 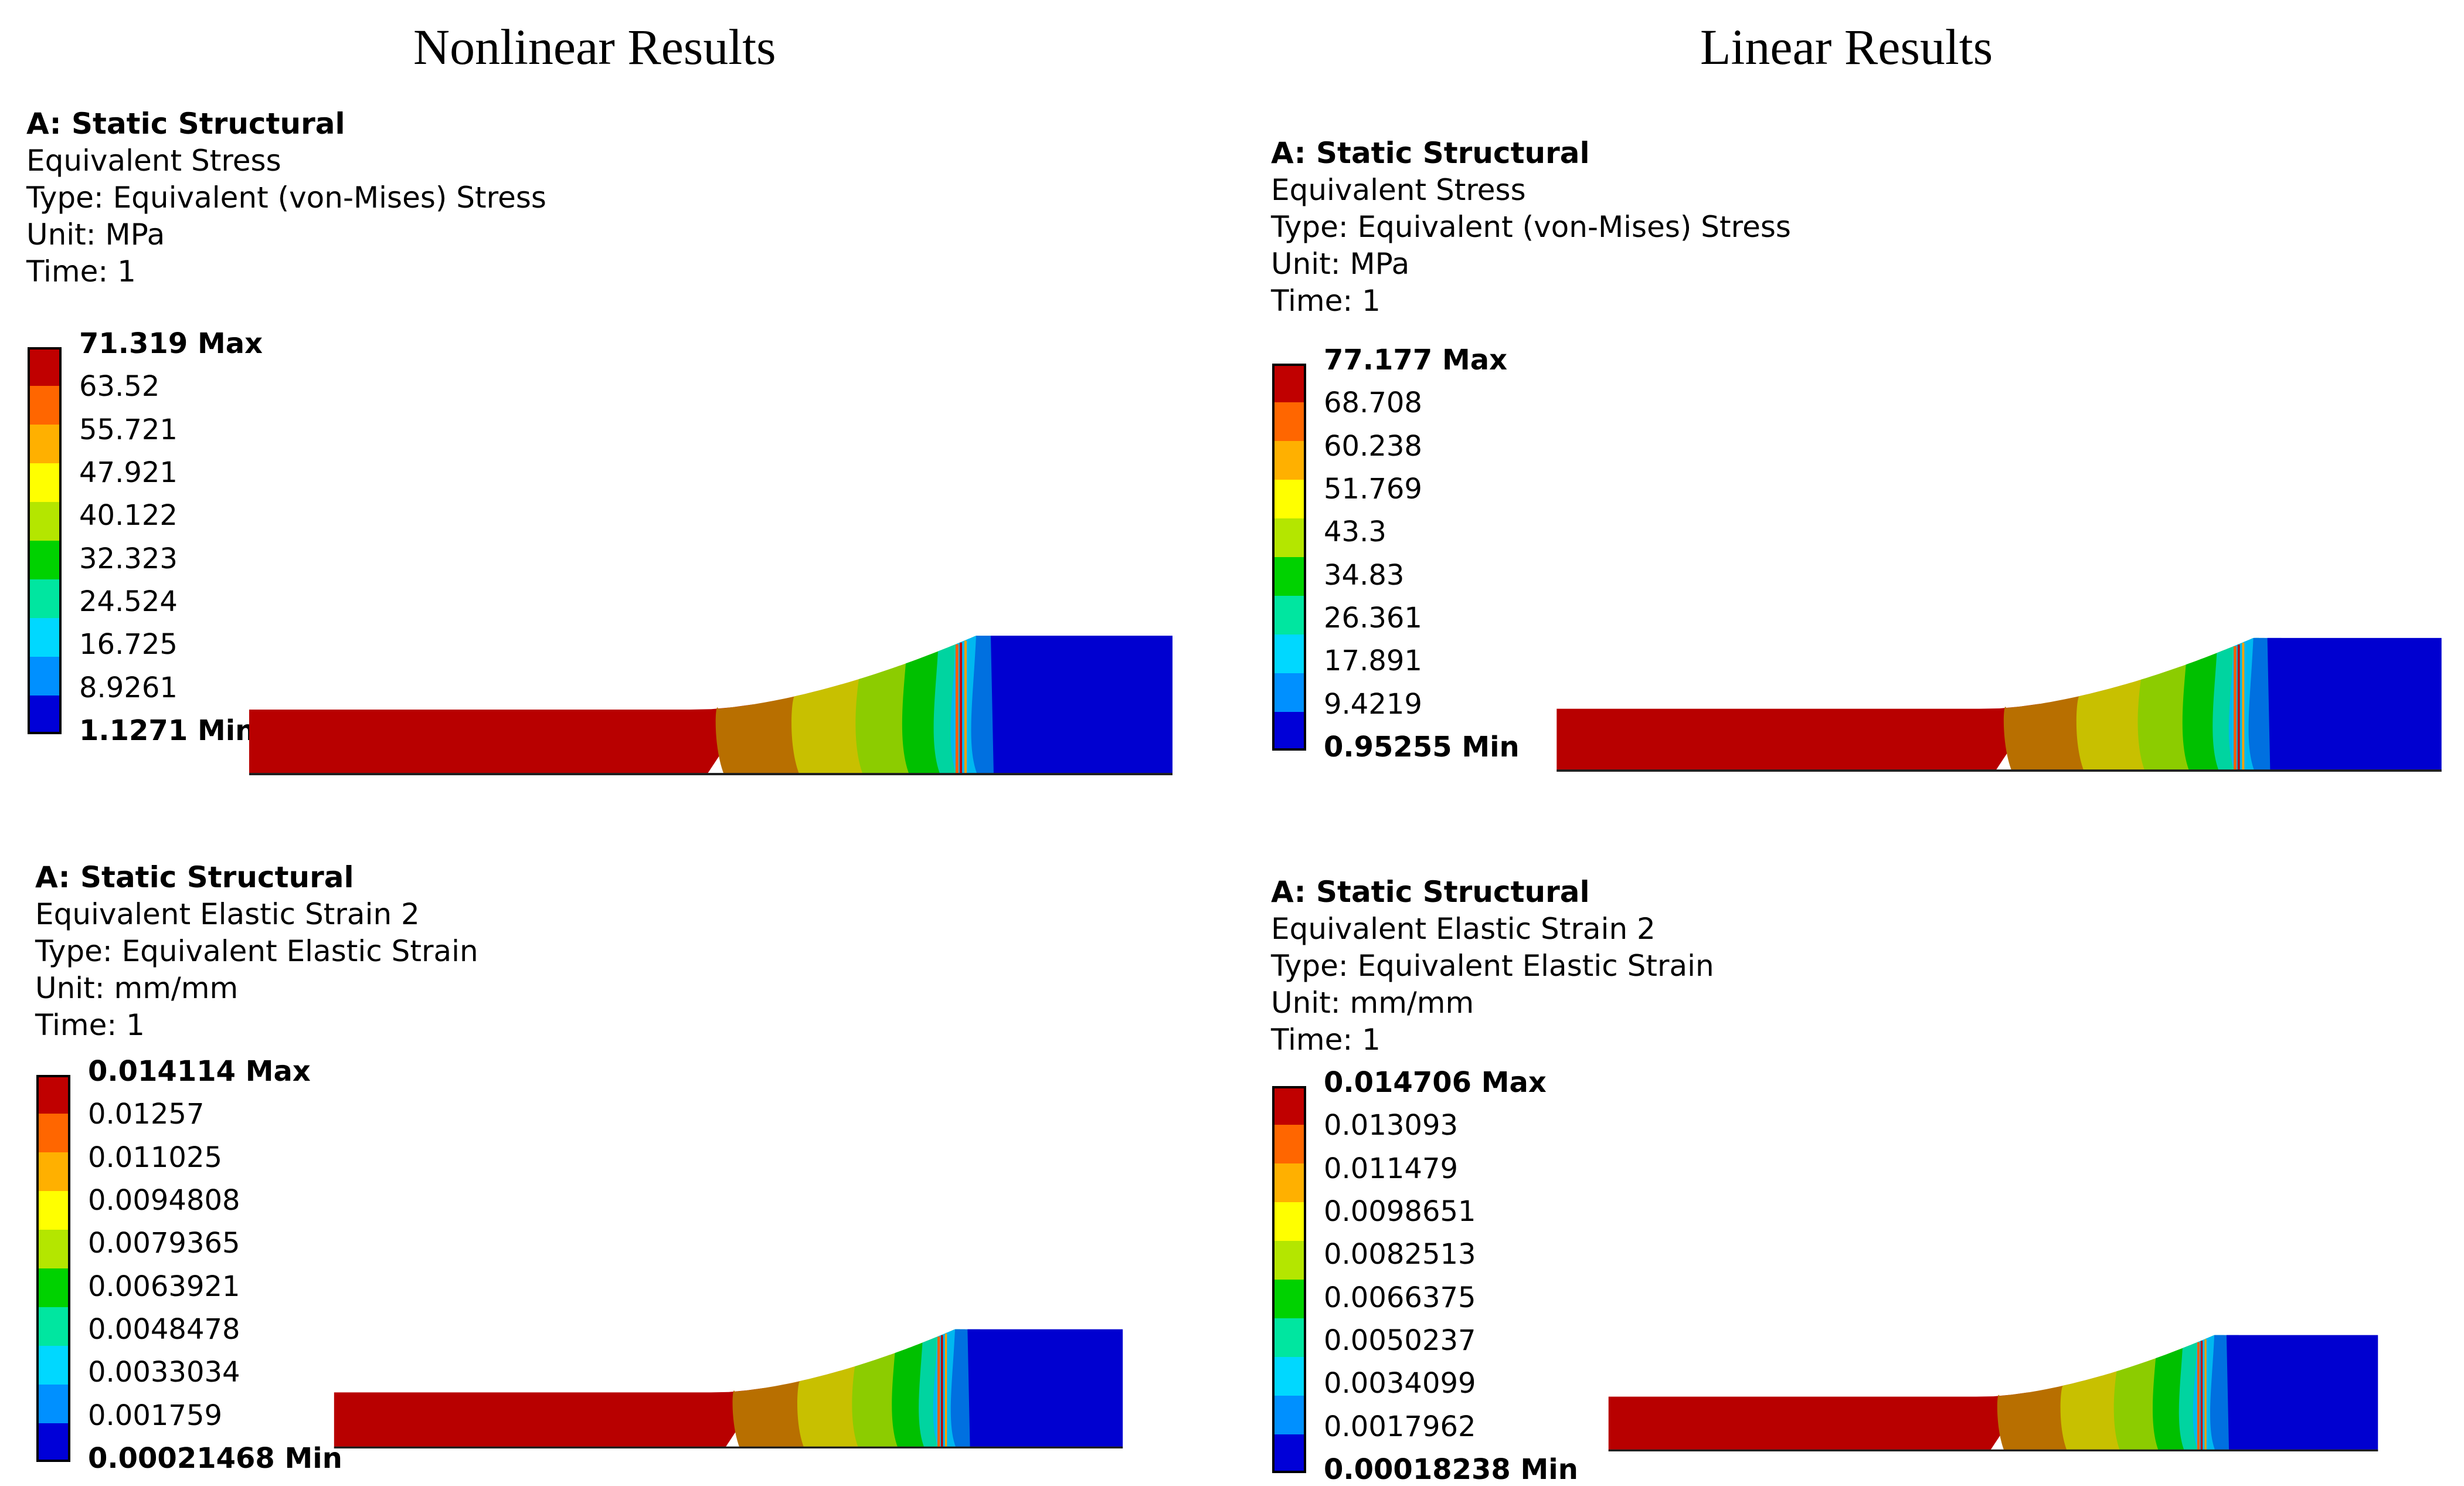 I want to click on contour-plot-nonlinear-stress, so click(x=710, y=705).